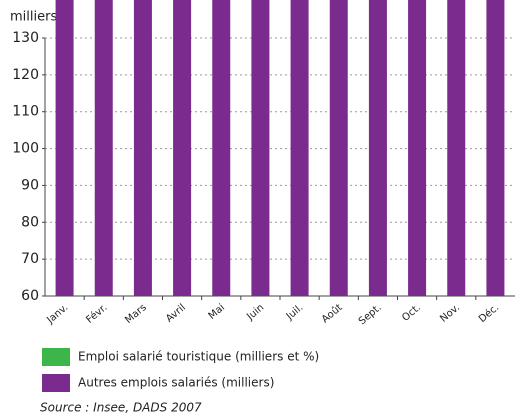  What do you see at coordinates (488, 313) in the screenshot?
I see `x-tick-label: Déc.` at bounding box center [488, 313].